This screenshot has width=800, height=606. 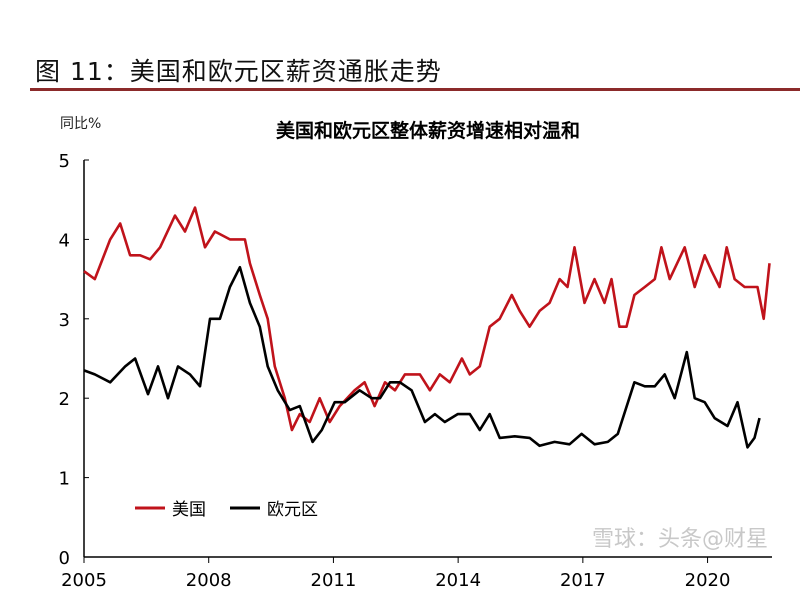 What do you see at coordinates (64, 399) in the screenshot?
I see `y-tick-label: 2` at bounding box center [64, 399].